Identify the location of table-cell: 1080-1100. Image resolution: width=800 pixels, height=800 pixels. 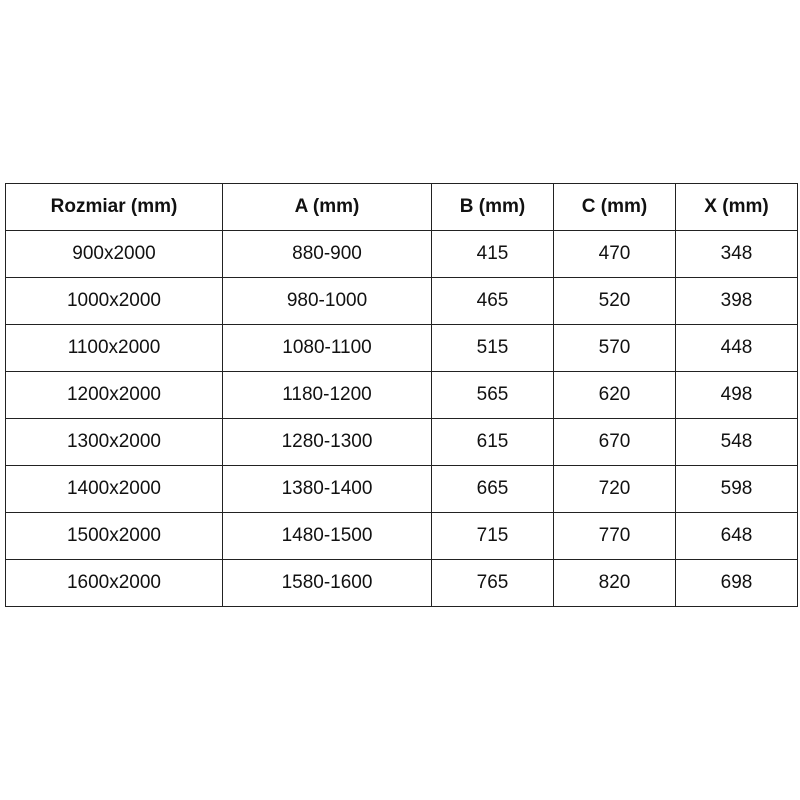
(327, 348).